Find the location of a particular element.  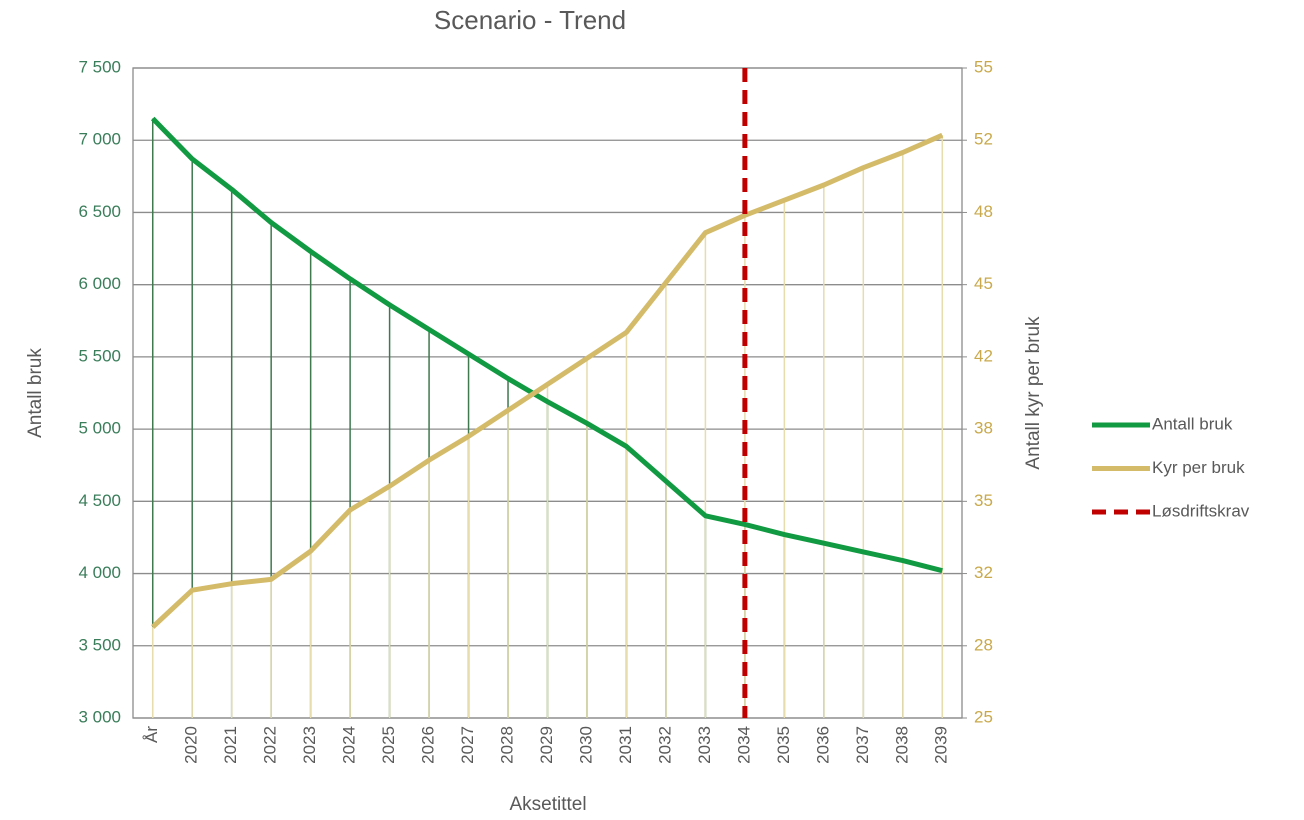

y2-tick-label: 28 is located at coordinates (983, 644).